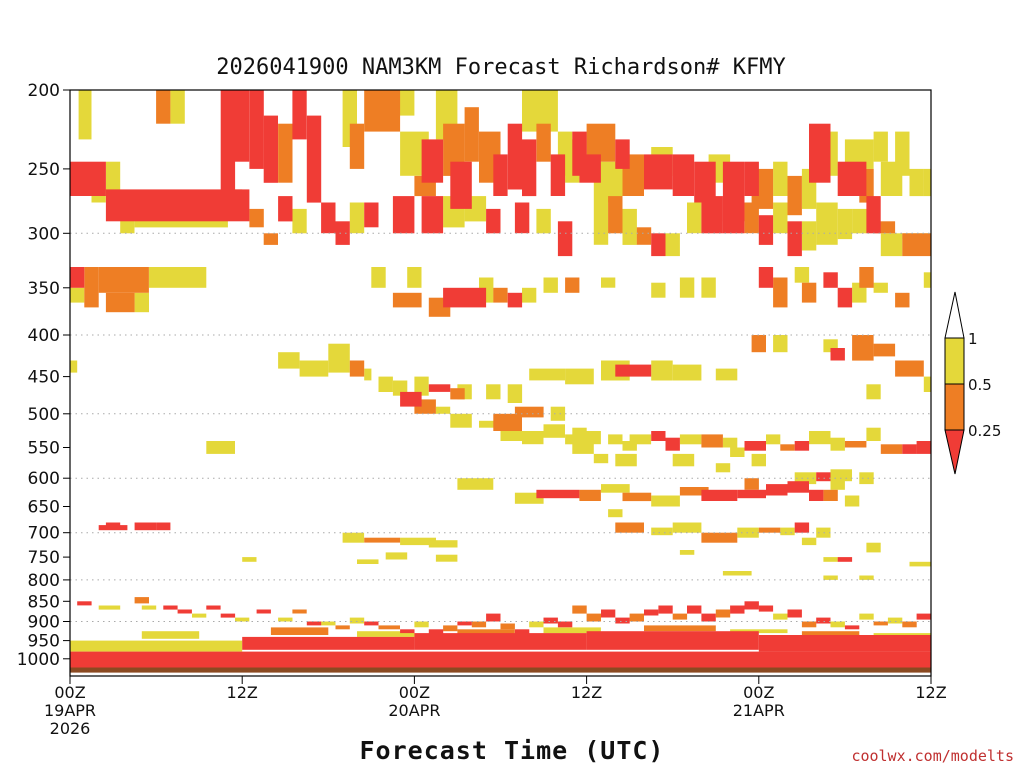  Describe the element at coordinates (44, 234) in the screenshot. I see `y-tick-label-300: 300` at that location.